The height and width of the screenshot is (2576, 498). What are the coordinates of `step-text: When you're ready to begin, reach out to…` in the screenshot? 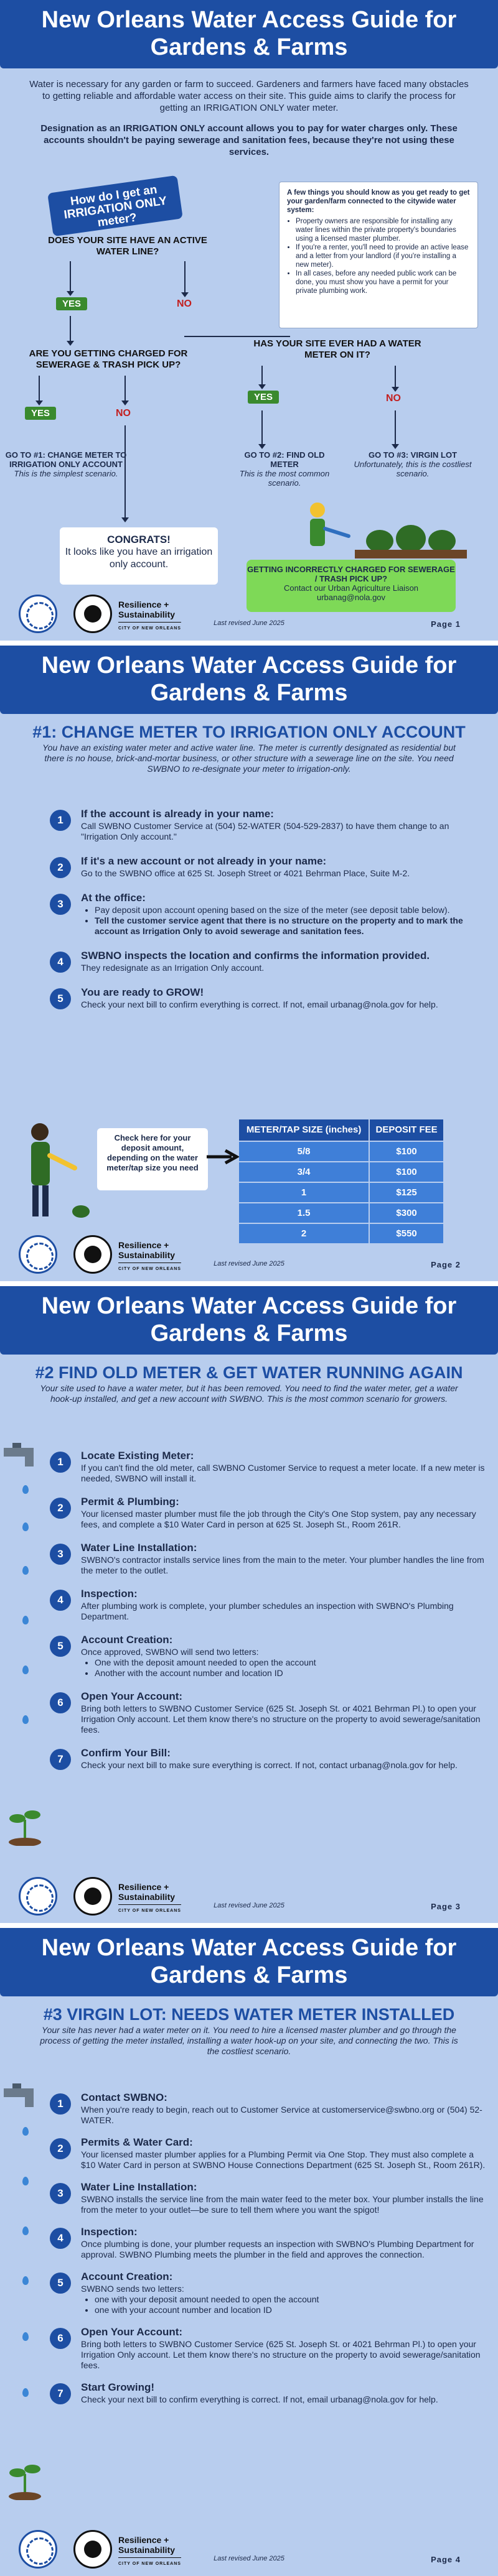 It's located at (281, 2115).